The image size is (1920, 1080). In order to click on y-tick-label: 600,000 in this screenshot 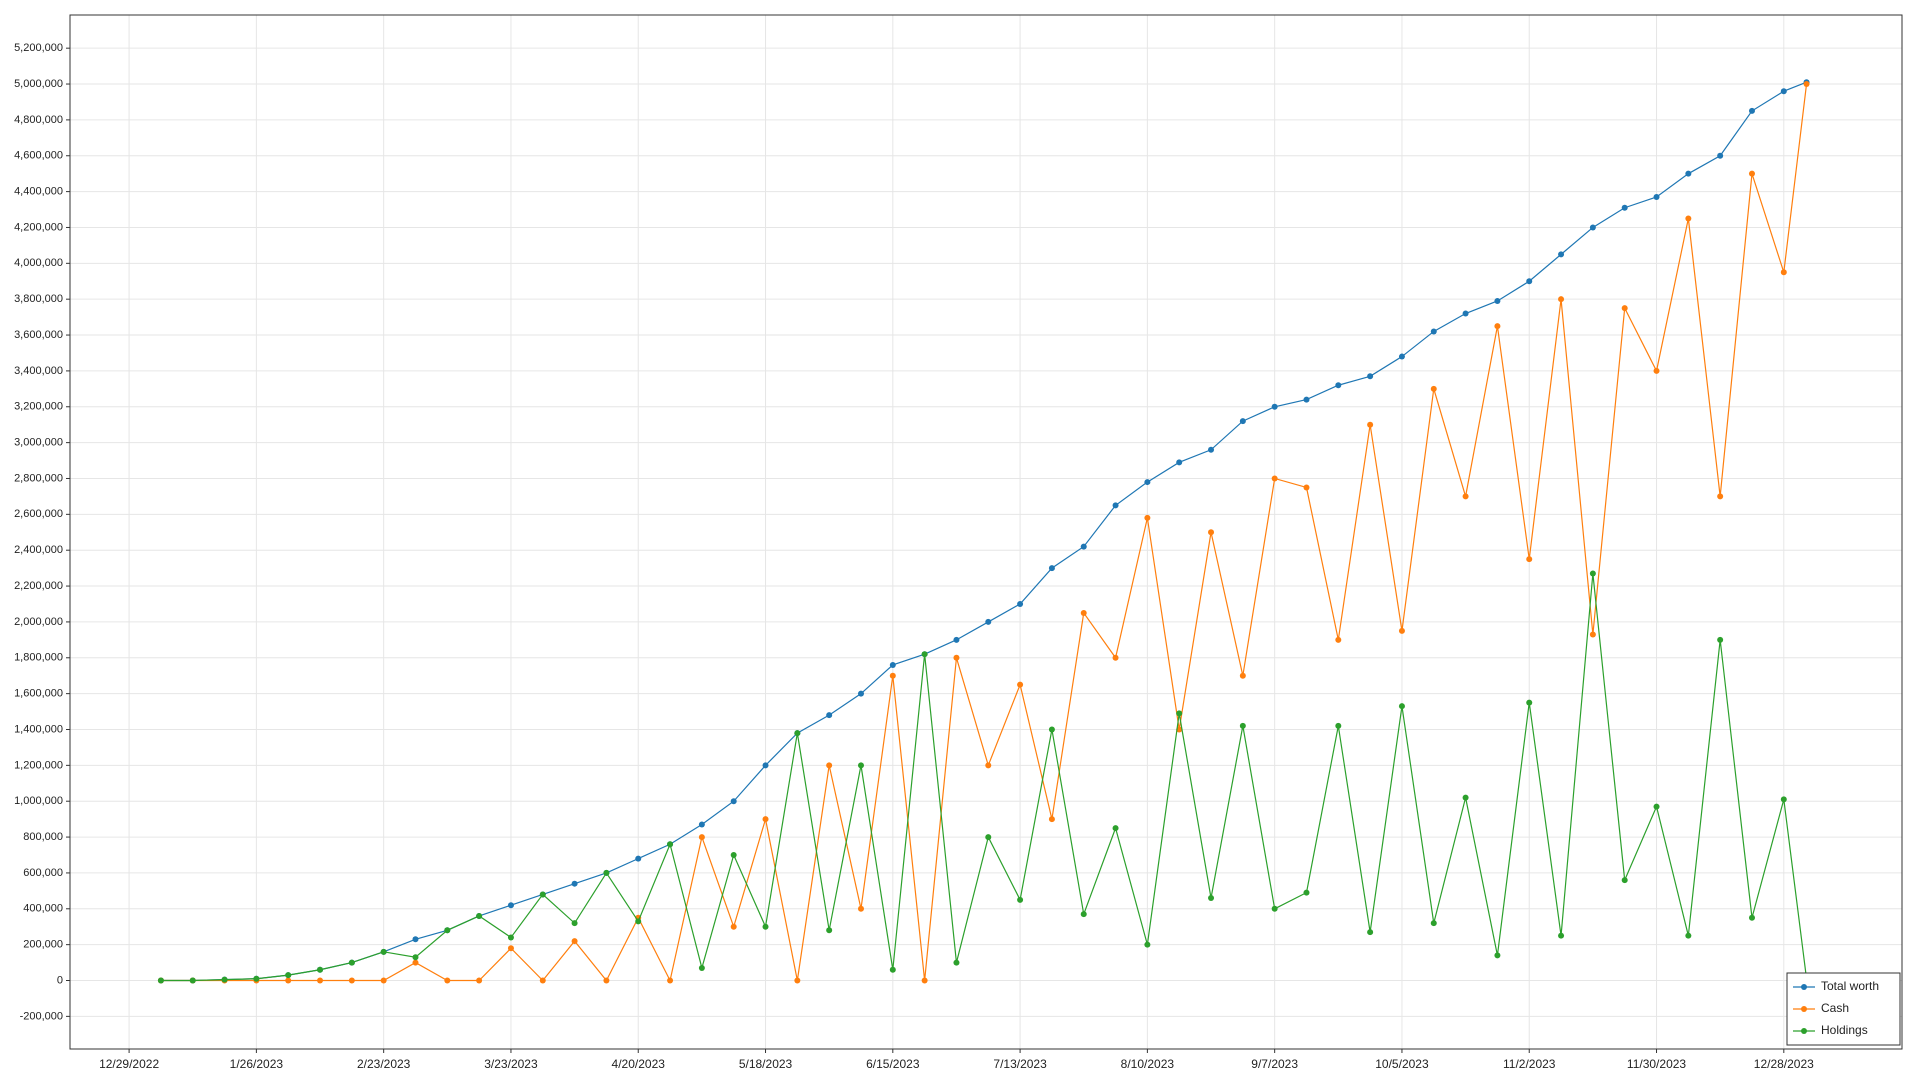, I will do `click(43, 873)`.